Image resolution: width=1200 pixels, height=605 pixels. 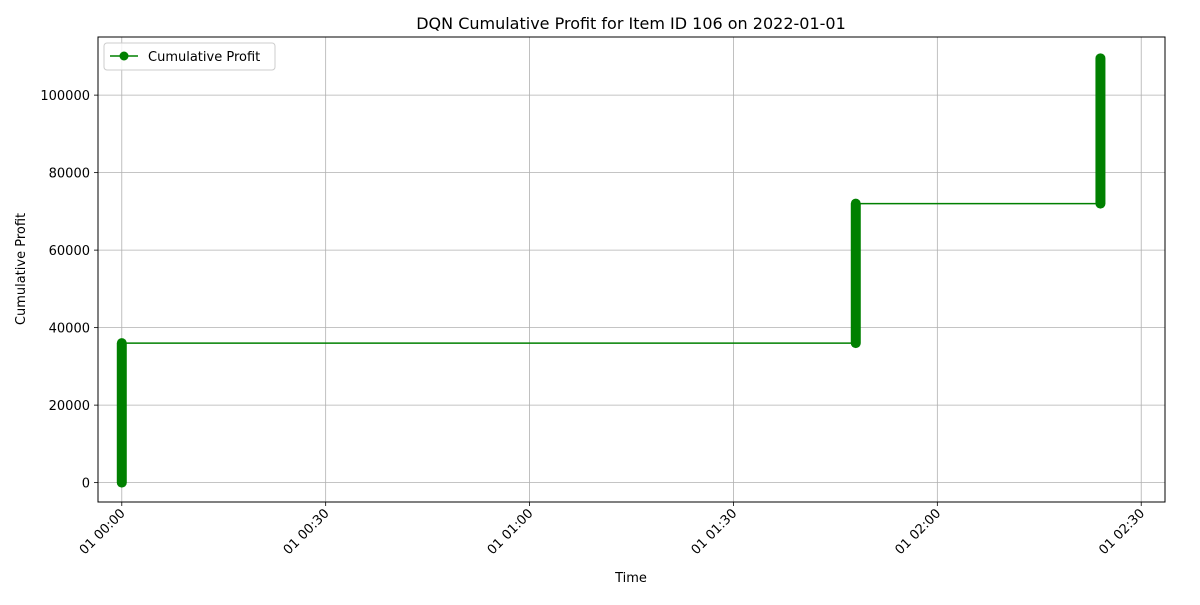 I want to click on y-tick-label: 20000, so click(x=69, y=406).